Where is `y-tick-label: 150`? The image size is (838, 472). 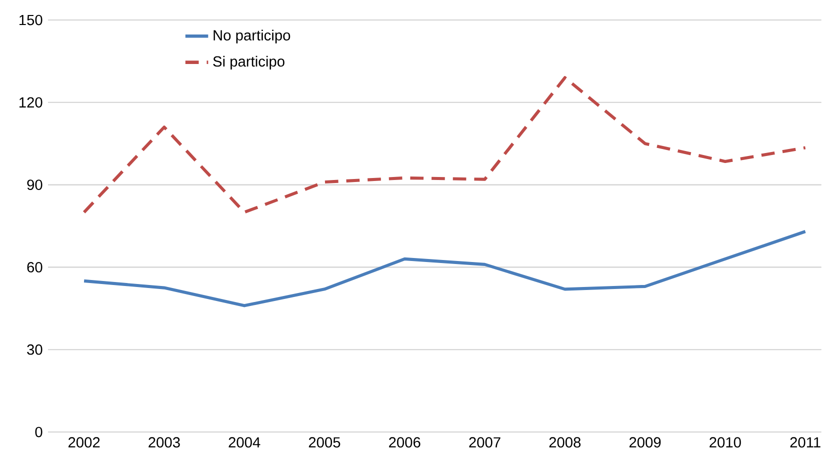 y-tick-label: 150 is located at coordinates (30, 20).